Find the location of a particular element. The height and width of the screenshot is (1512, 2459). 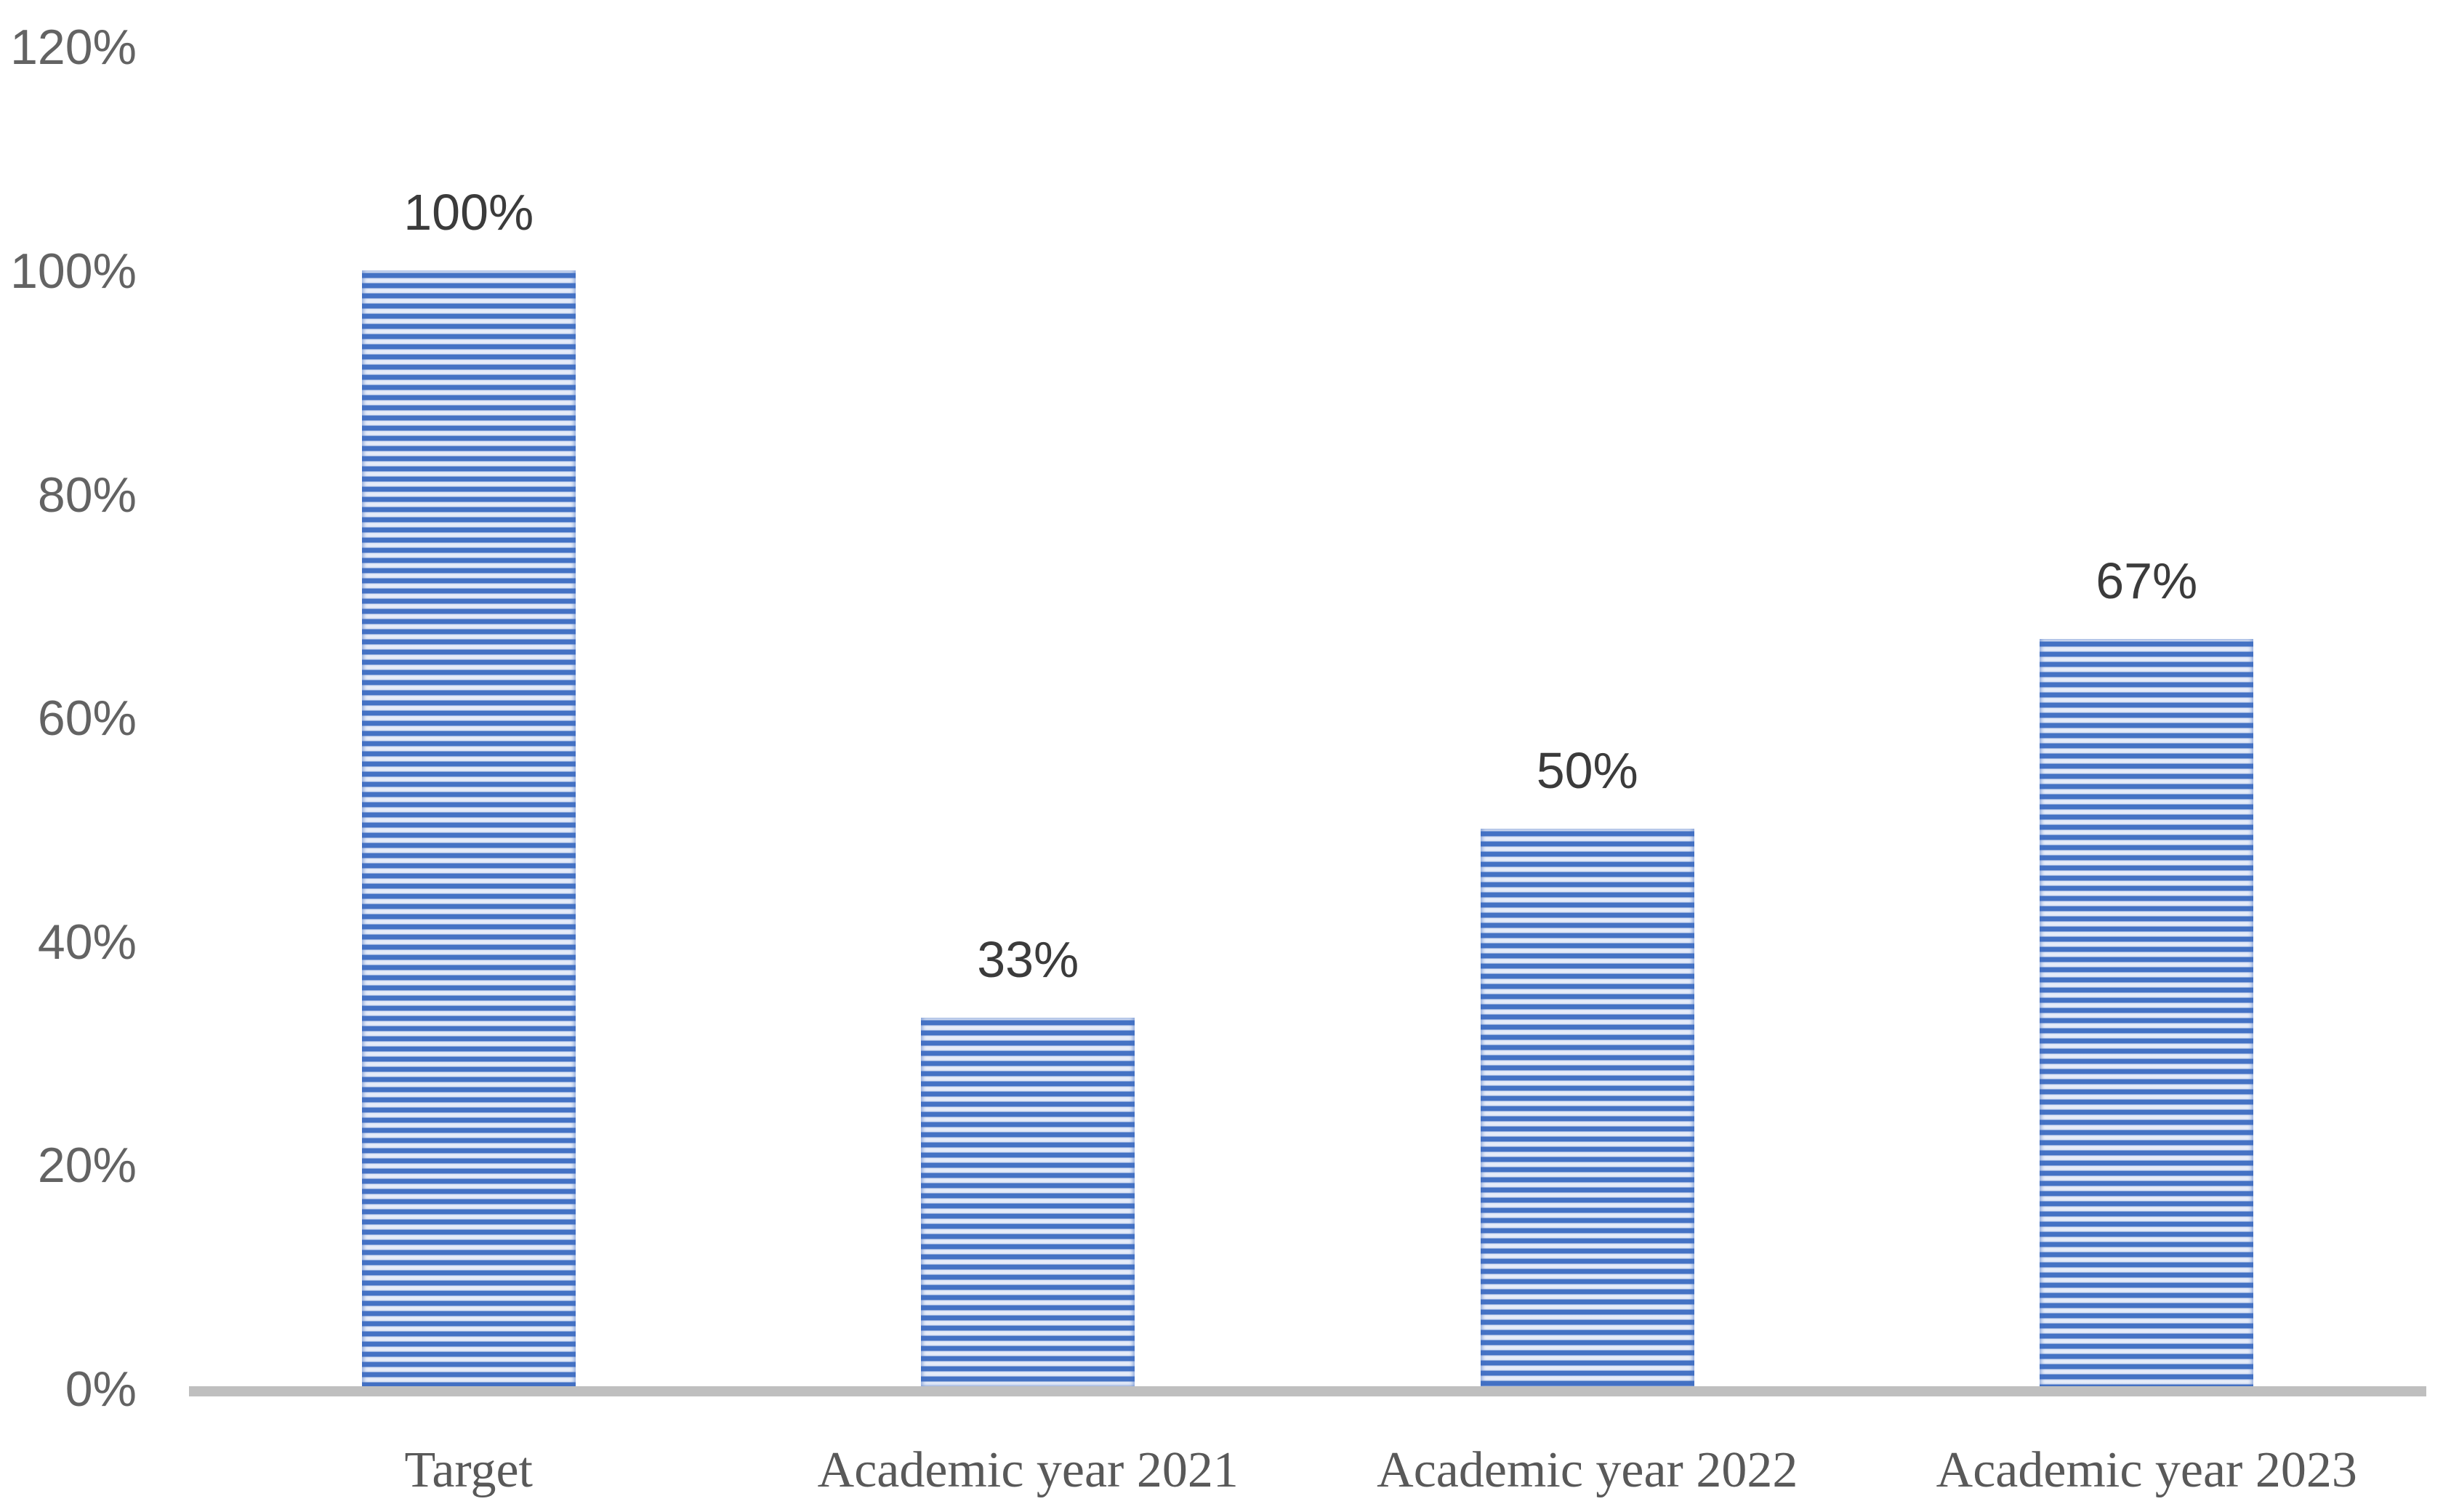

y-tick-label: 100% is located at coordinates (73, 271).